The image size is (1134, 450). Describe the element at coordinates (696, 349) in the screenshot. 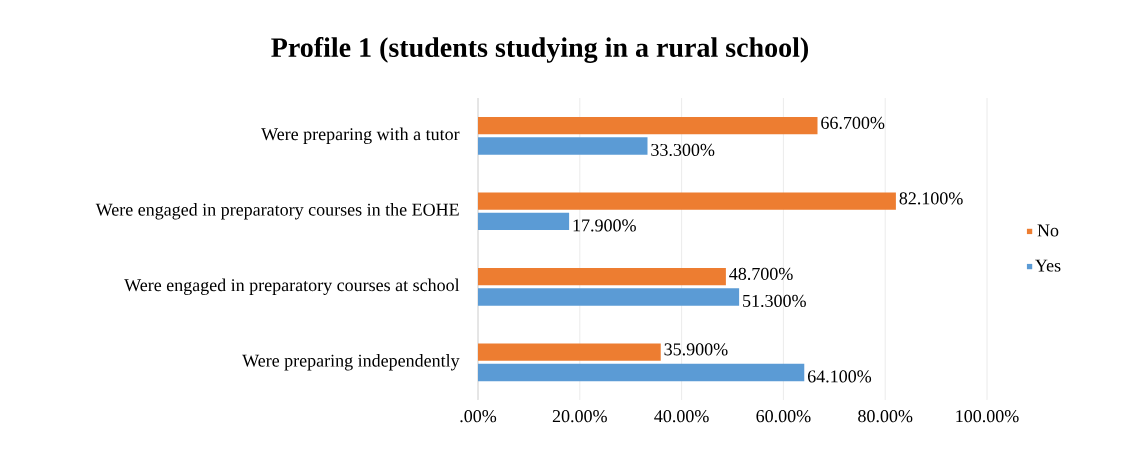

I see `data-label: 35.900%` at that location.